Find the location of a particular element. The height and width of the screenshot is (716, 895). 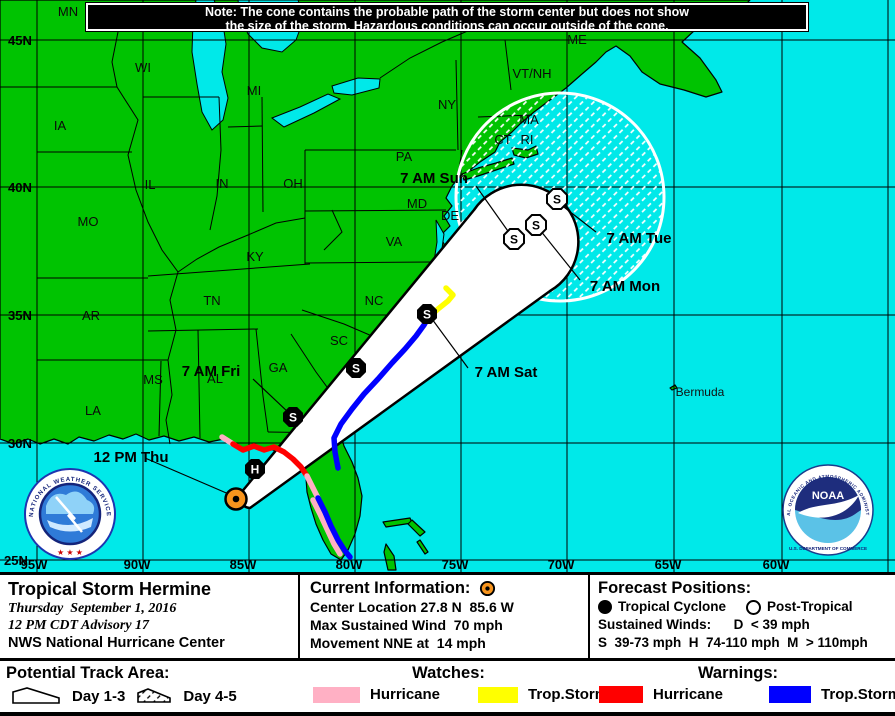

state-label: IN is located at coordinates (222, 183).